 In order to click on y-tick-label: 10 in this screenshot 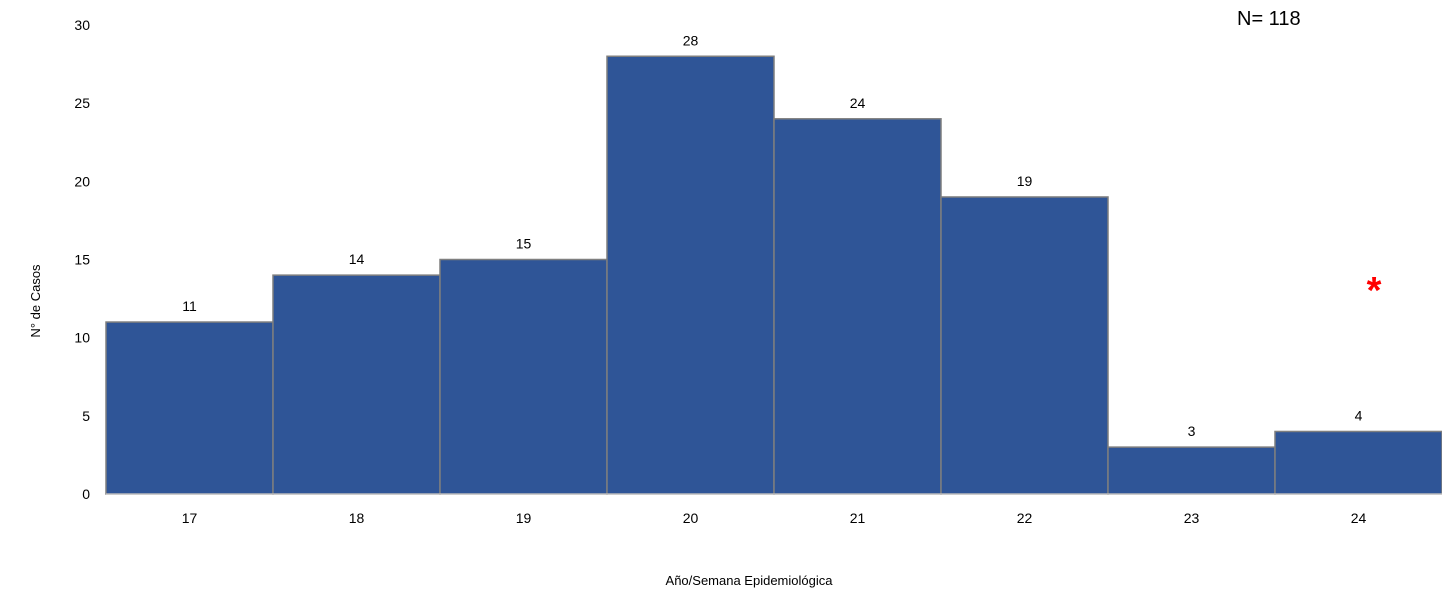, I will do `click(82, 338)`.